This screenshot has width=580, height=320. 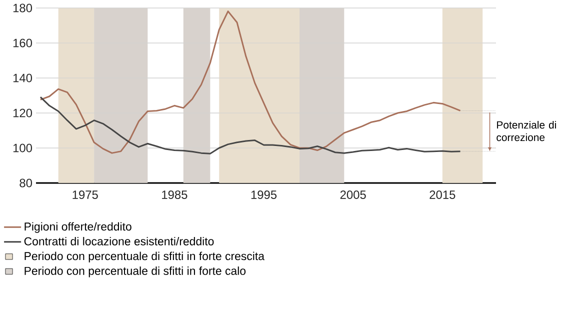 What do you see at coordinates (526, 131) in the screenshot?
I see `annotation: Potenziale di correzione` at bounding box center [526, 131].